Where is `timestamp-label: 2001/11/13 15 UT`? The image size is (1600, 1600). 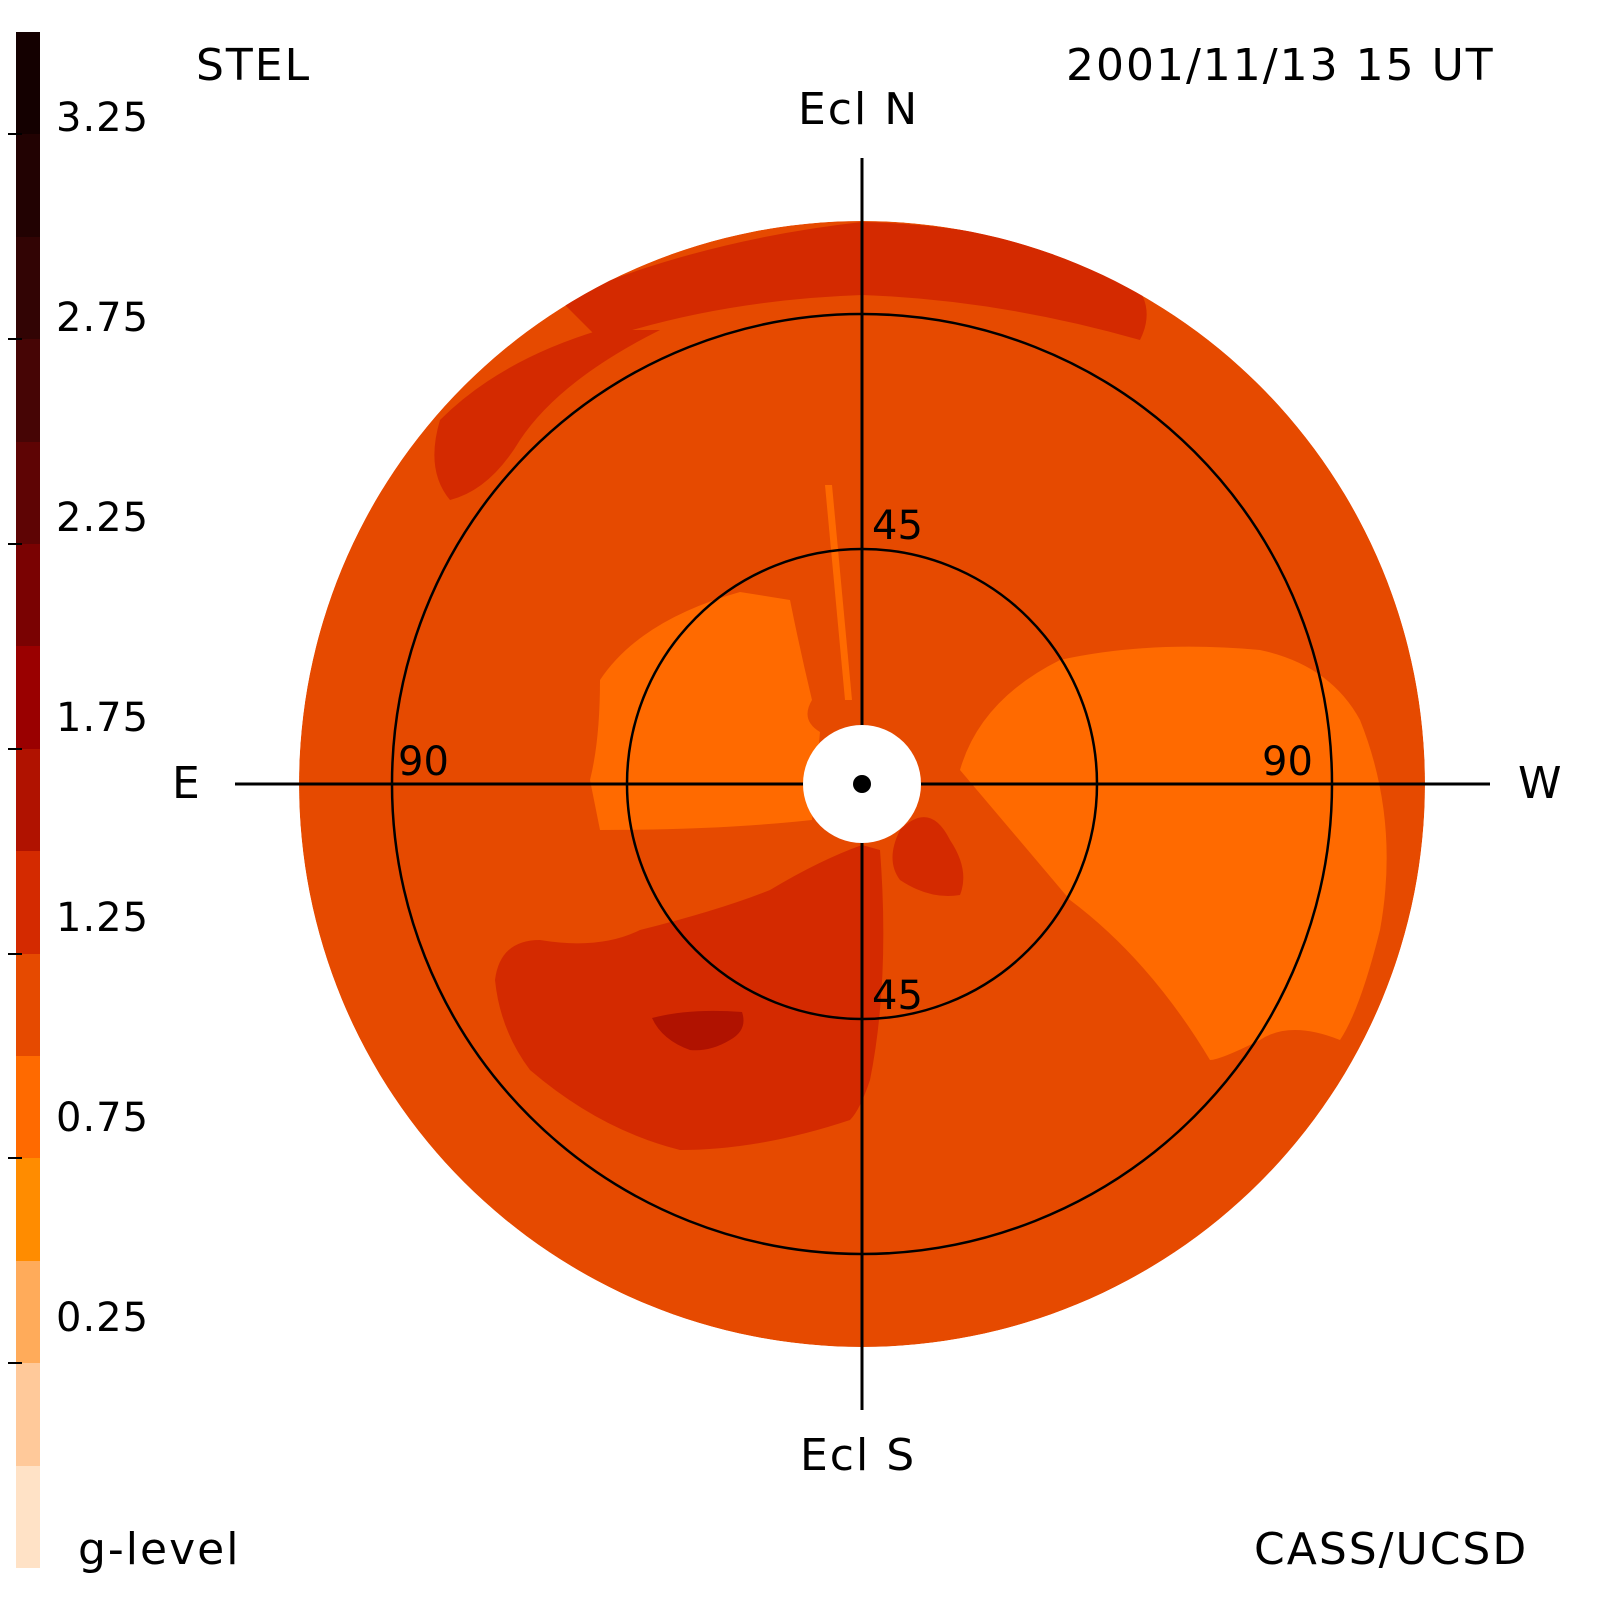 timestamp-label: 2001/11/13 15 UT is located at coordinates (1280, 65).